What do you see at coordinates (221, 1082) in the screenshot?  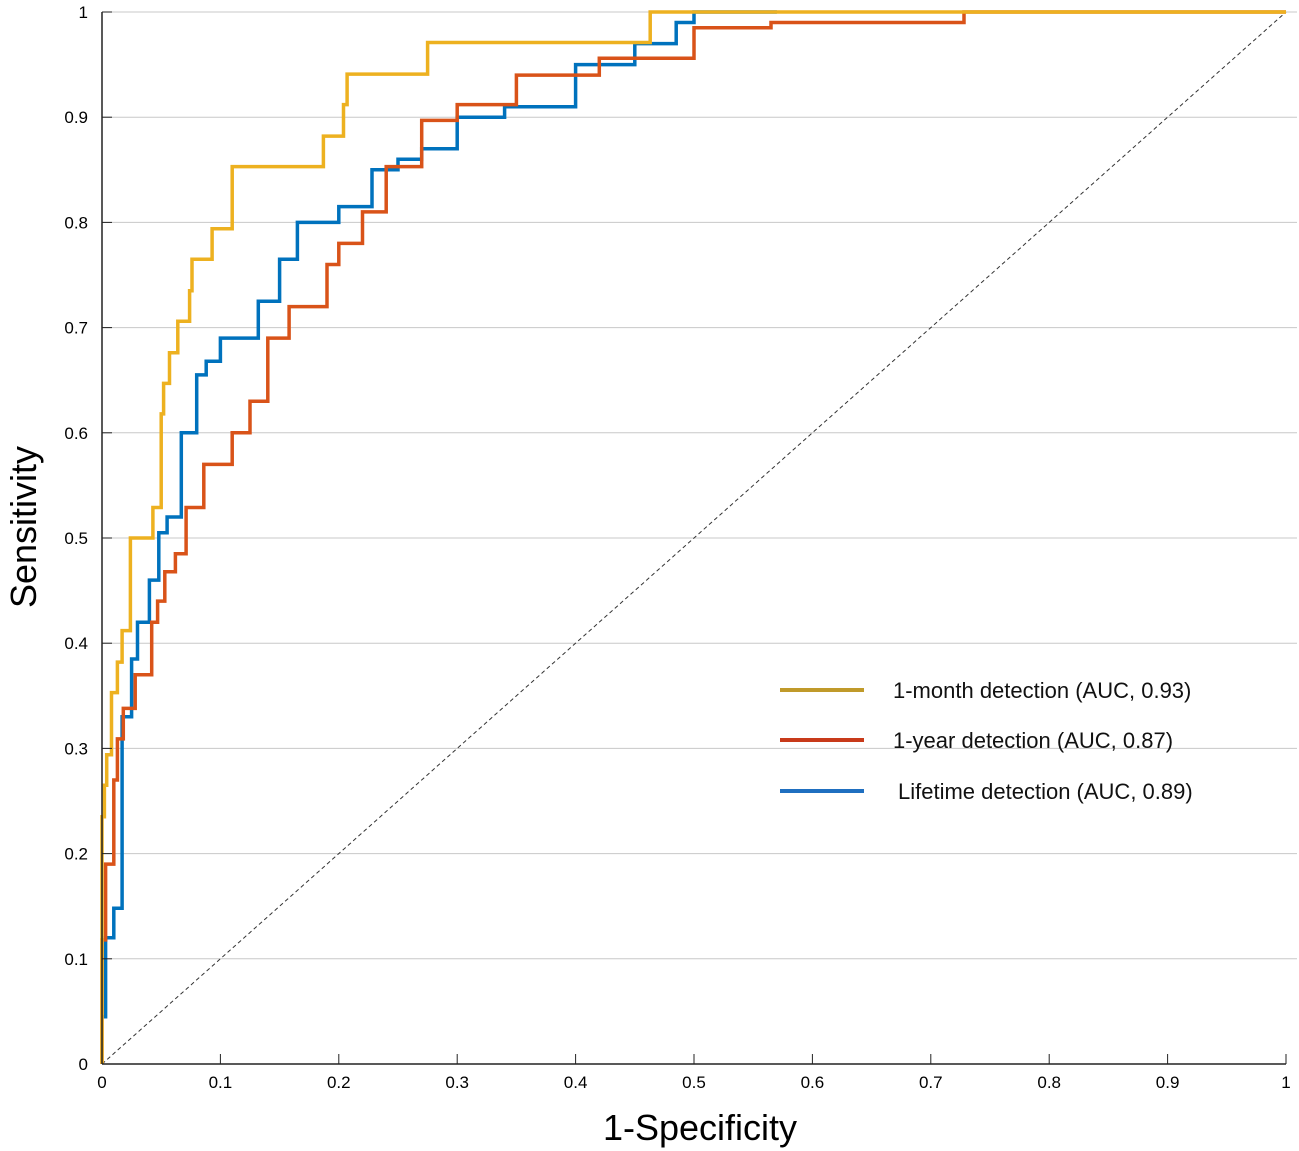 I see `x-tick-label: 0.1` at bounding box center [221, 1082].